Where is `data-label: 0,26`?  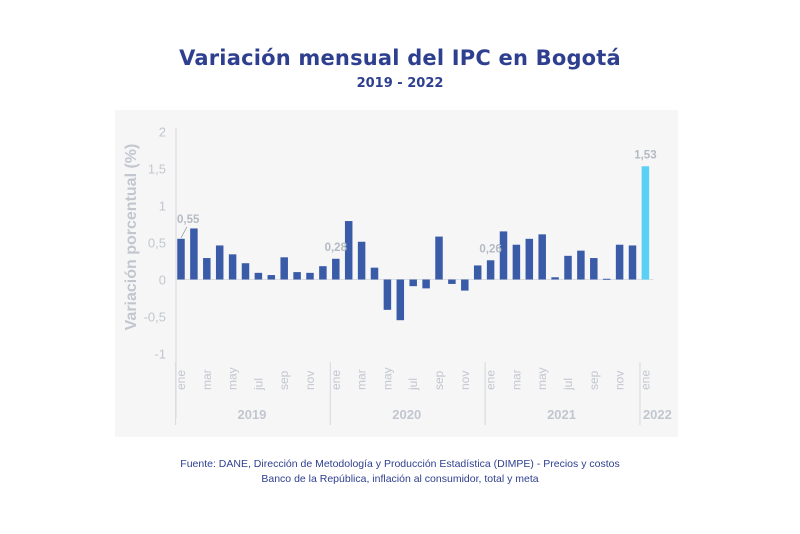 data-label: 0,26 is located at coordinates (490, 249).